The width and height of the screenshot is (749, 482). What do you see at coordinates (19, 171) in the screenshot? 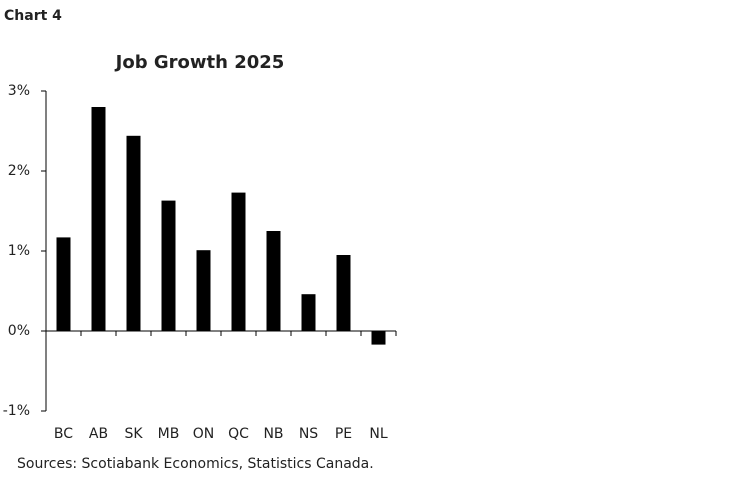
I see `y-tick-label: 2%` at bounding box center [19, 171].